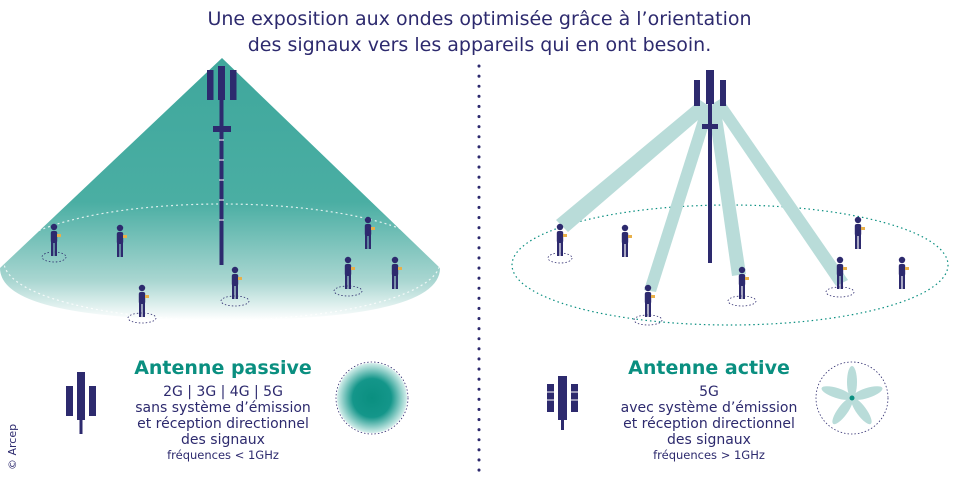 The image size is (959, 486). What do you see at coordinates (562, 403) in the screenshot?
I see `active-antenna-icon` at bounding box center [562, 403].